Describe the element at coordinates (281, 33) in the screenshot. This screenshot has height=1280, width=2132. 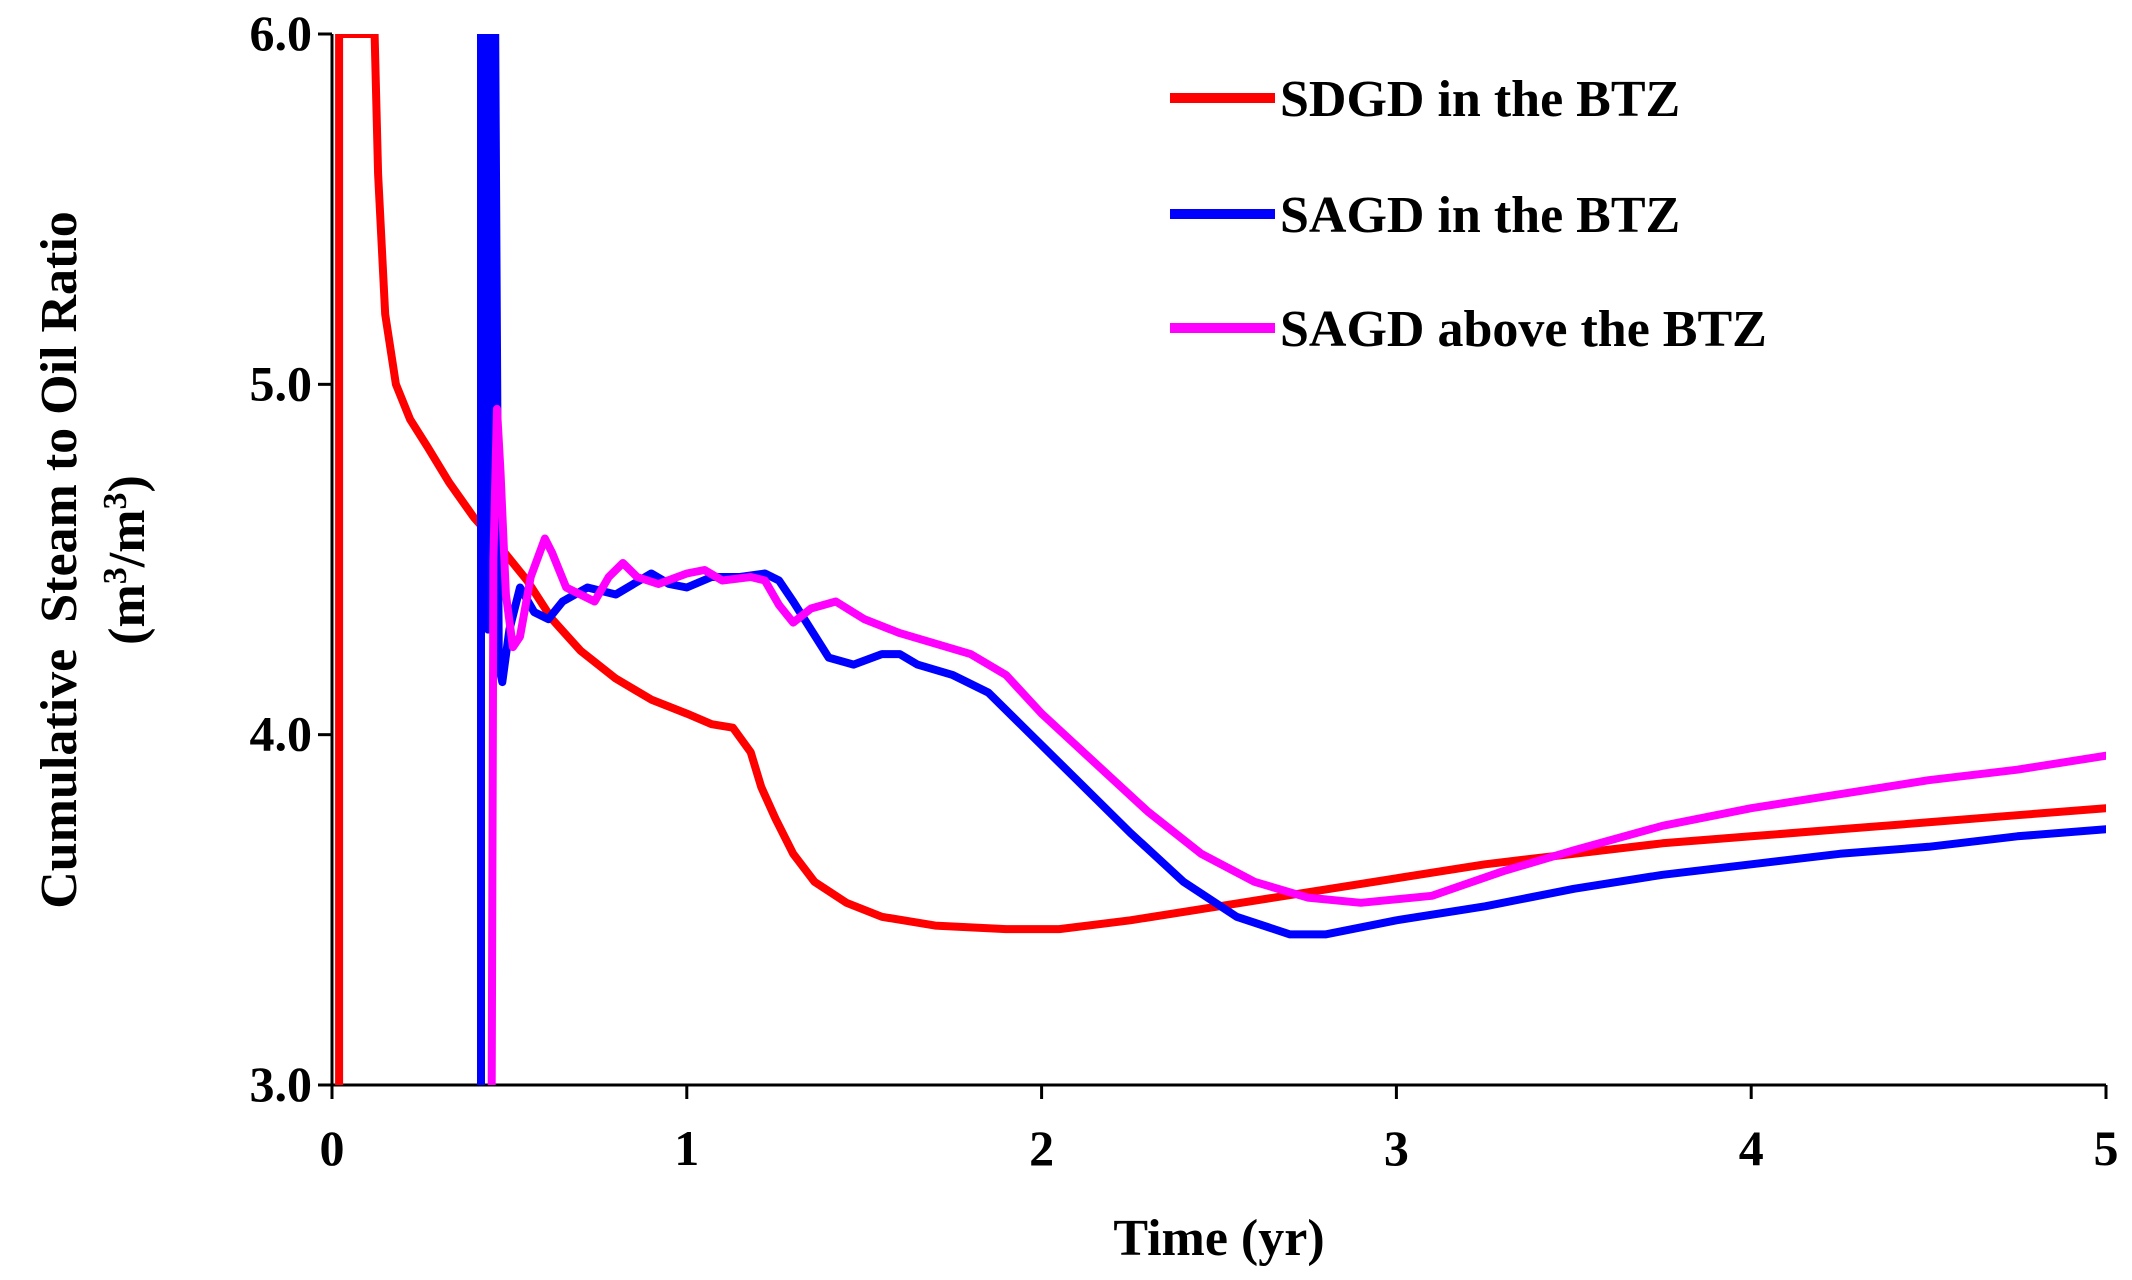
I see `y-tick-label: 6.0` at that location.